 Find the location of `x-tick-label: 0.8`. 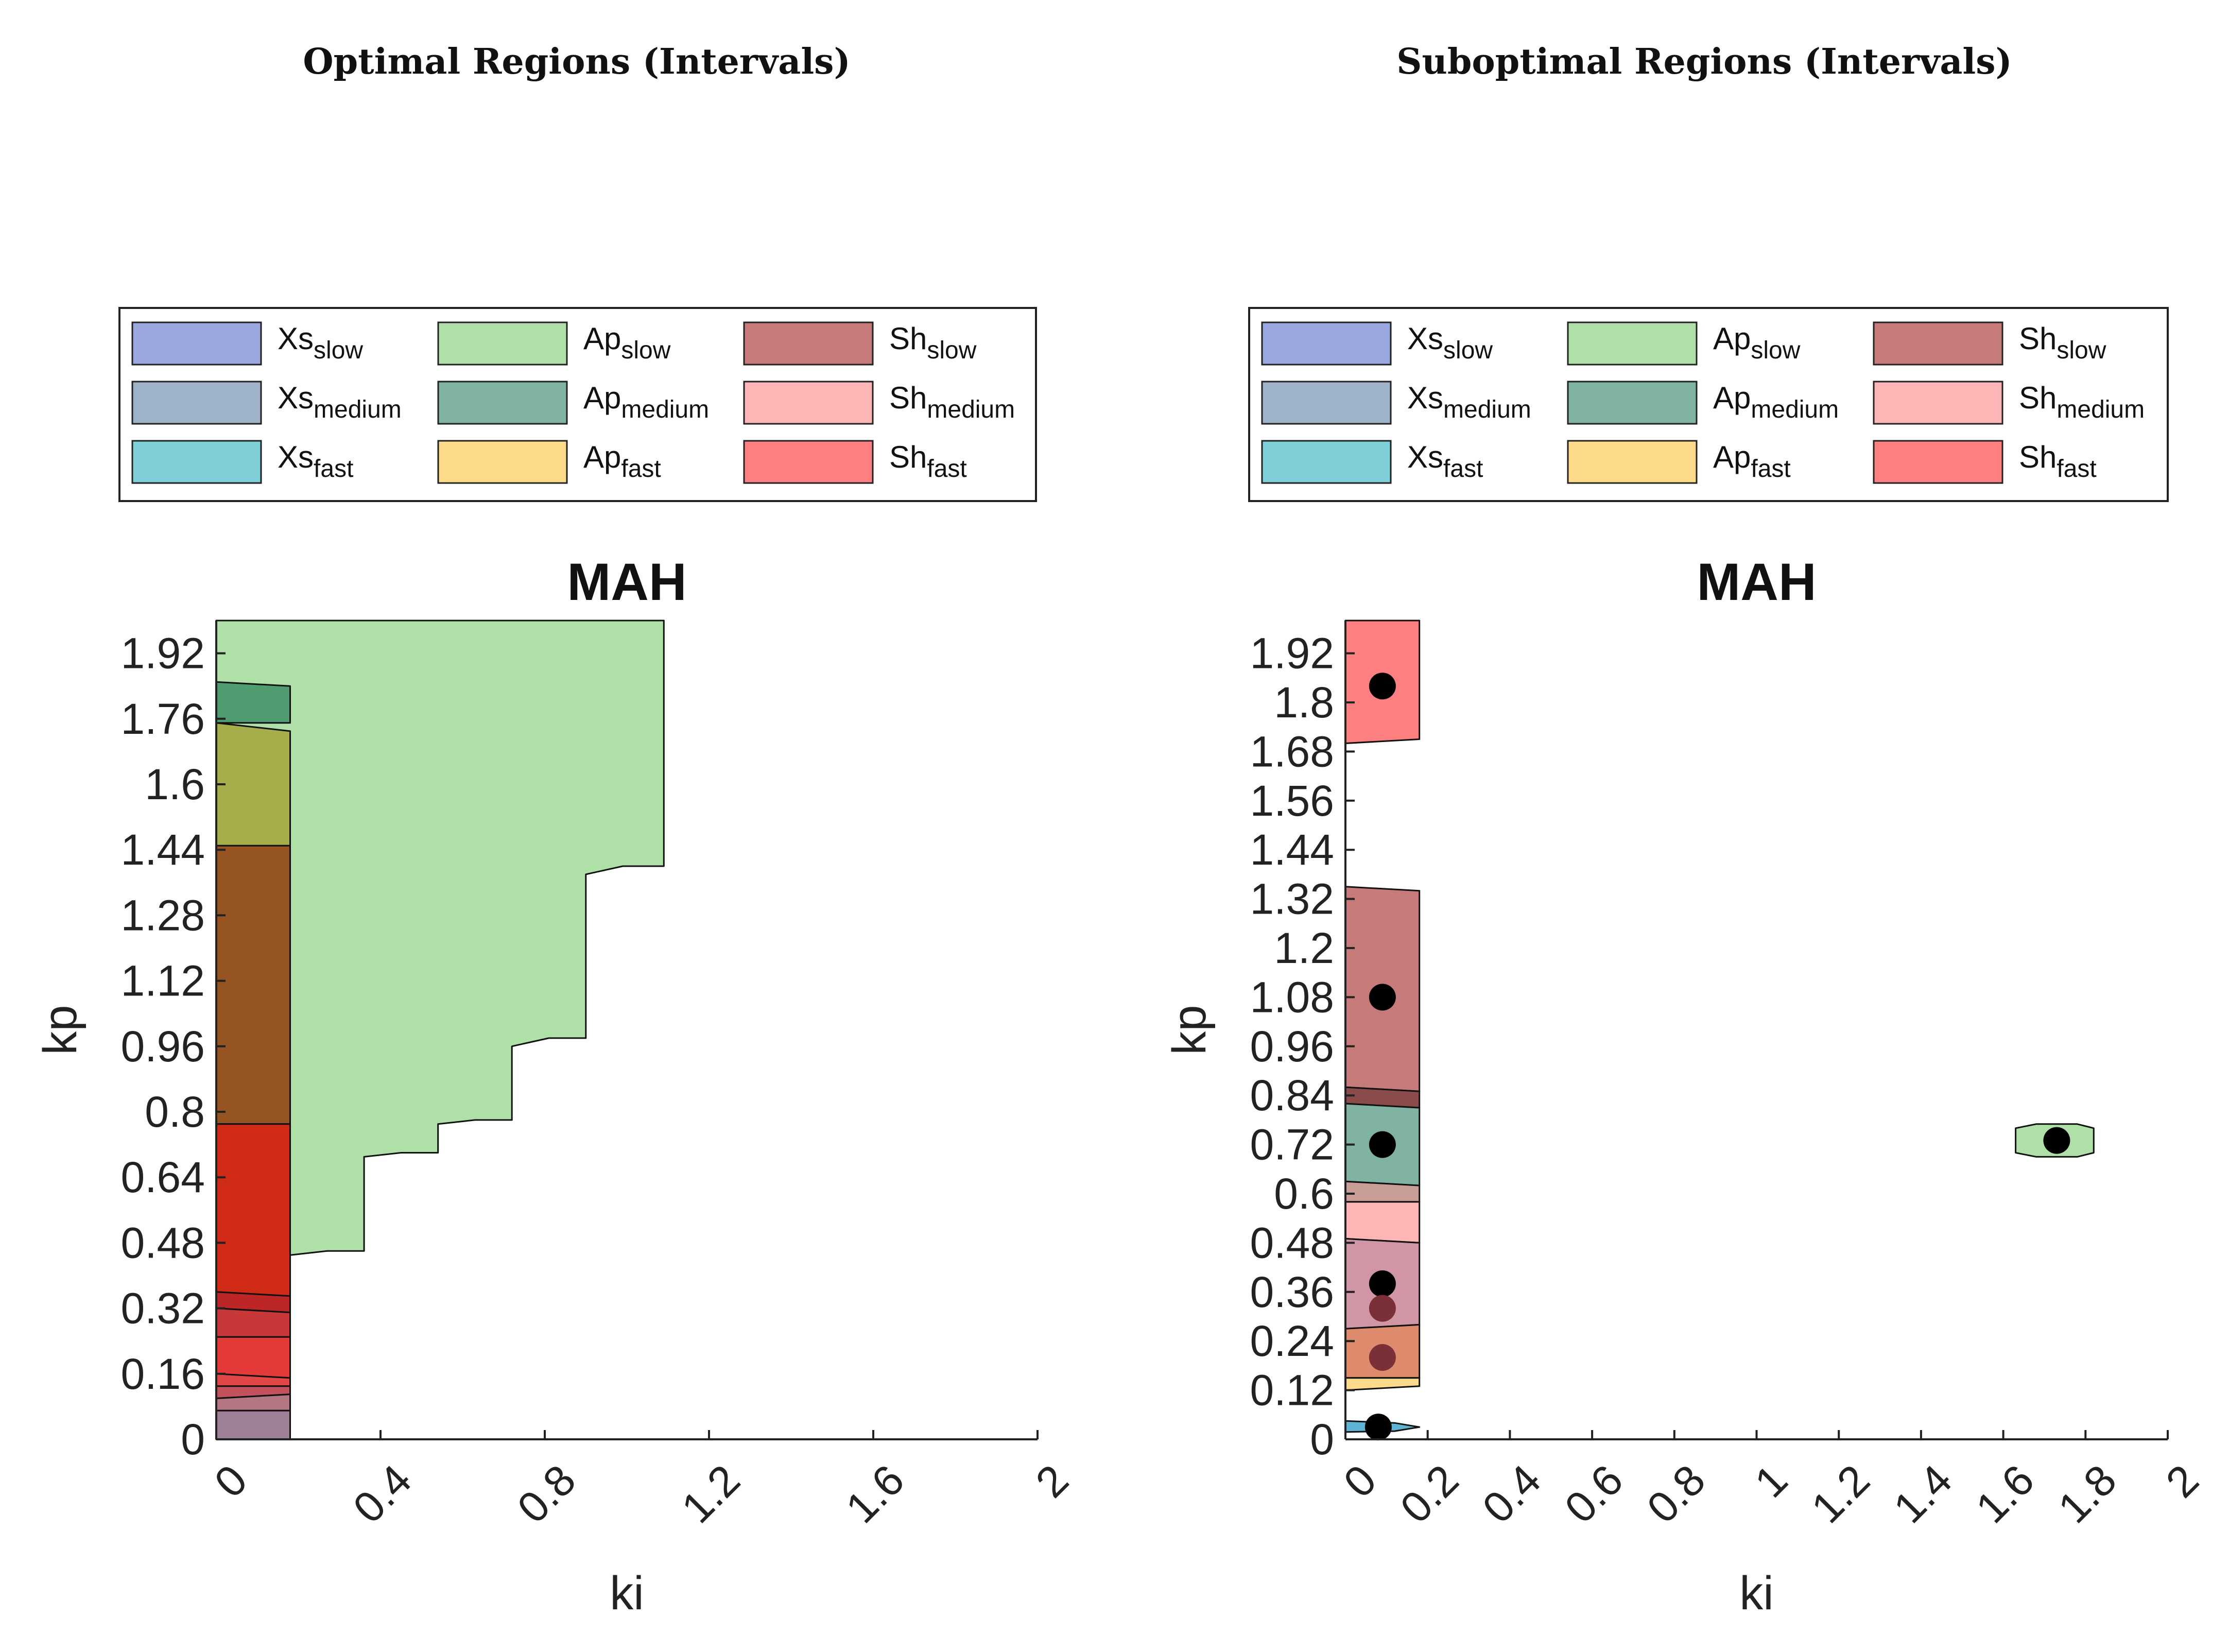

x-tick-label: 0.8 is located at coordinates (546, 1493).